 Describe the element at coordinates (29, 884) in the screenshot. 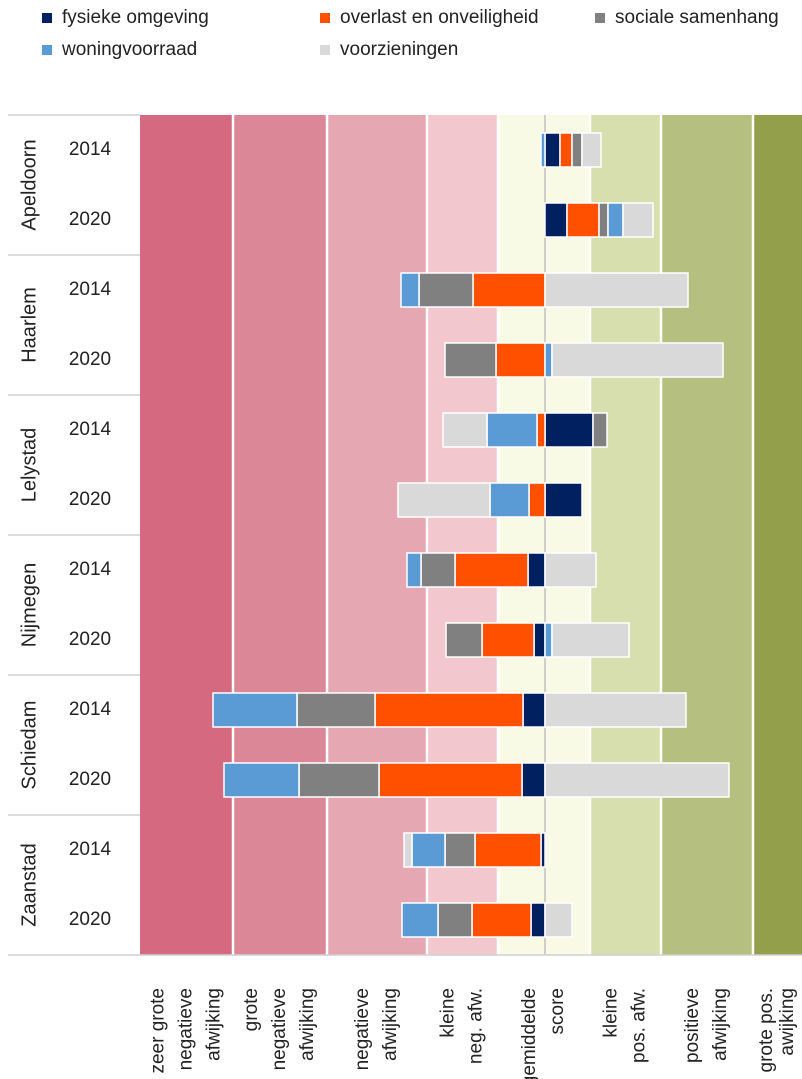

I see `group-label: Zaanstad` at that location.